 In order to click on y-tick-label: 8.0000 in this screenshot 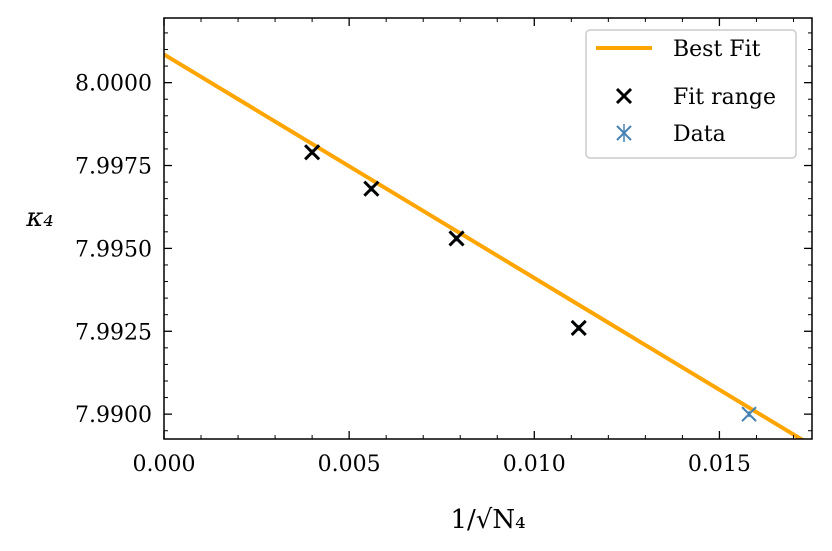, I will do `click(113, 84)`.